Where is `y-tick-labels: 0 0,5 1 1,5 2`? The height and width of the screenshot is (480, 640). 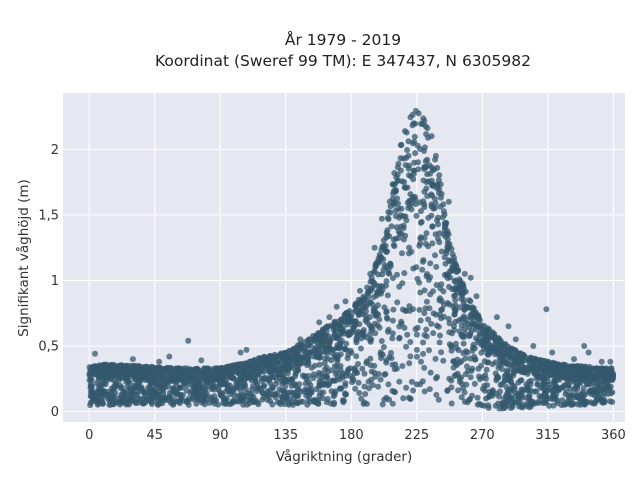
y-tick-labels: 0 0,5 1 1,5 2 is located at coordinates (48, 281).